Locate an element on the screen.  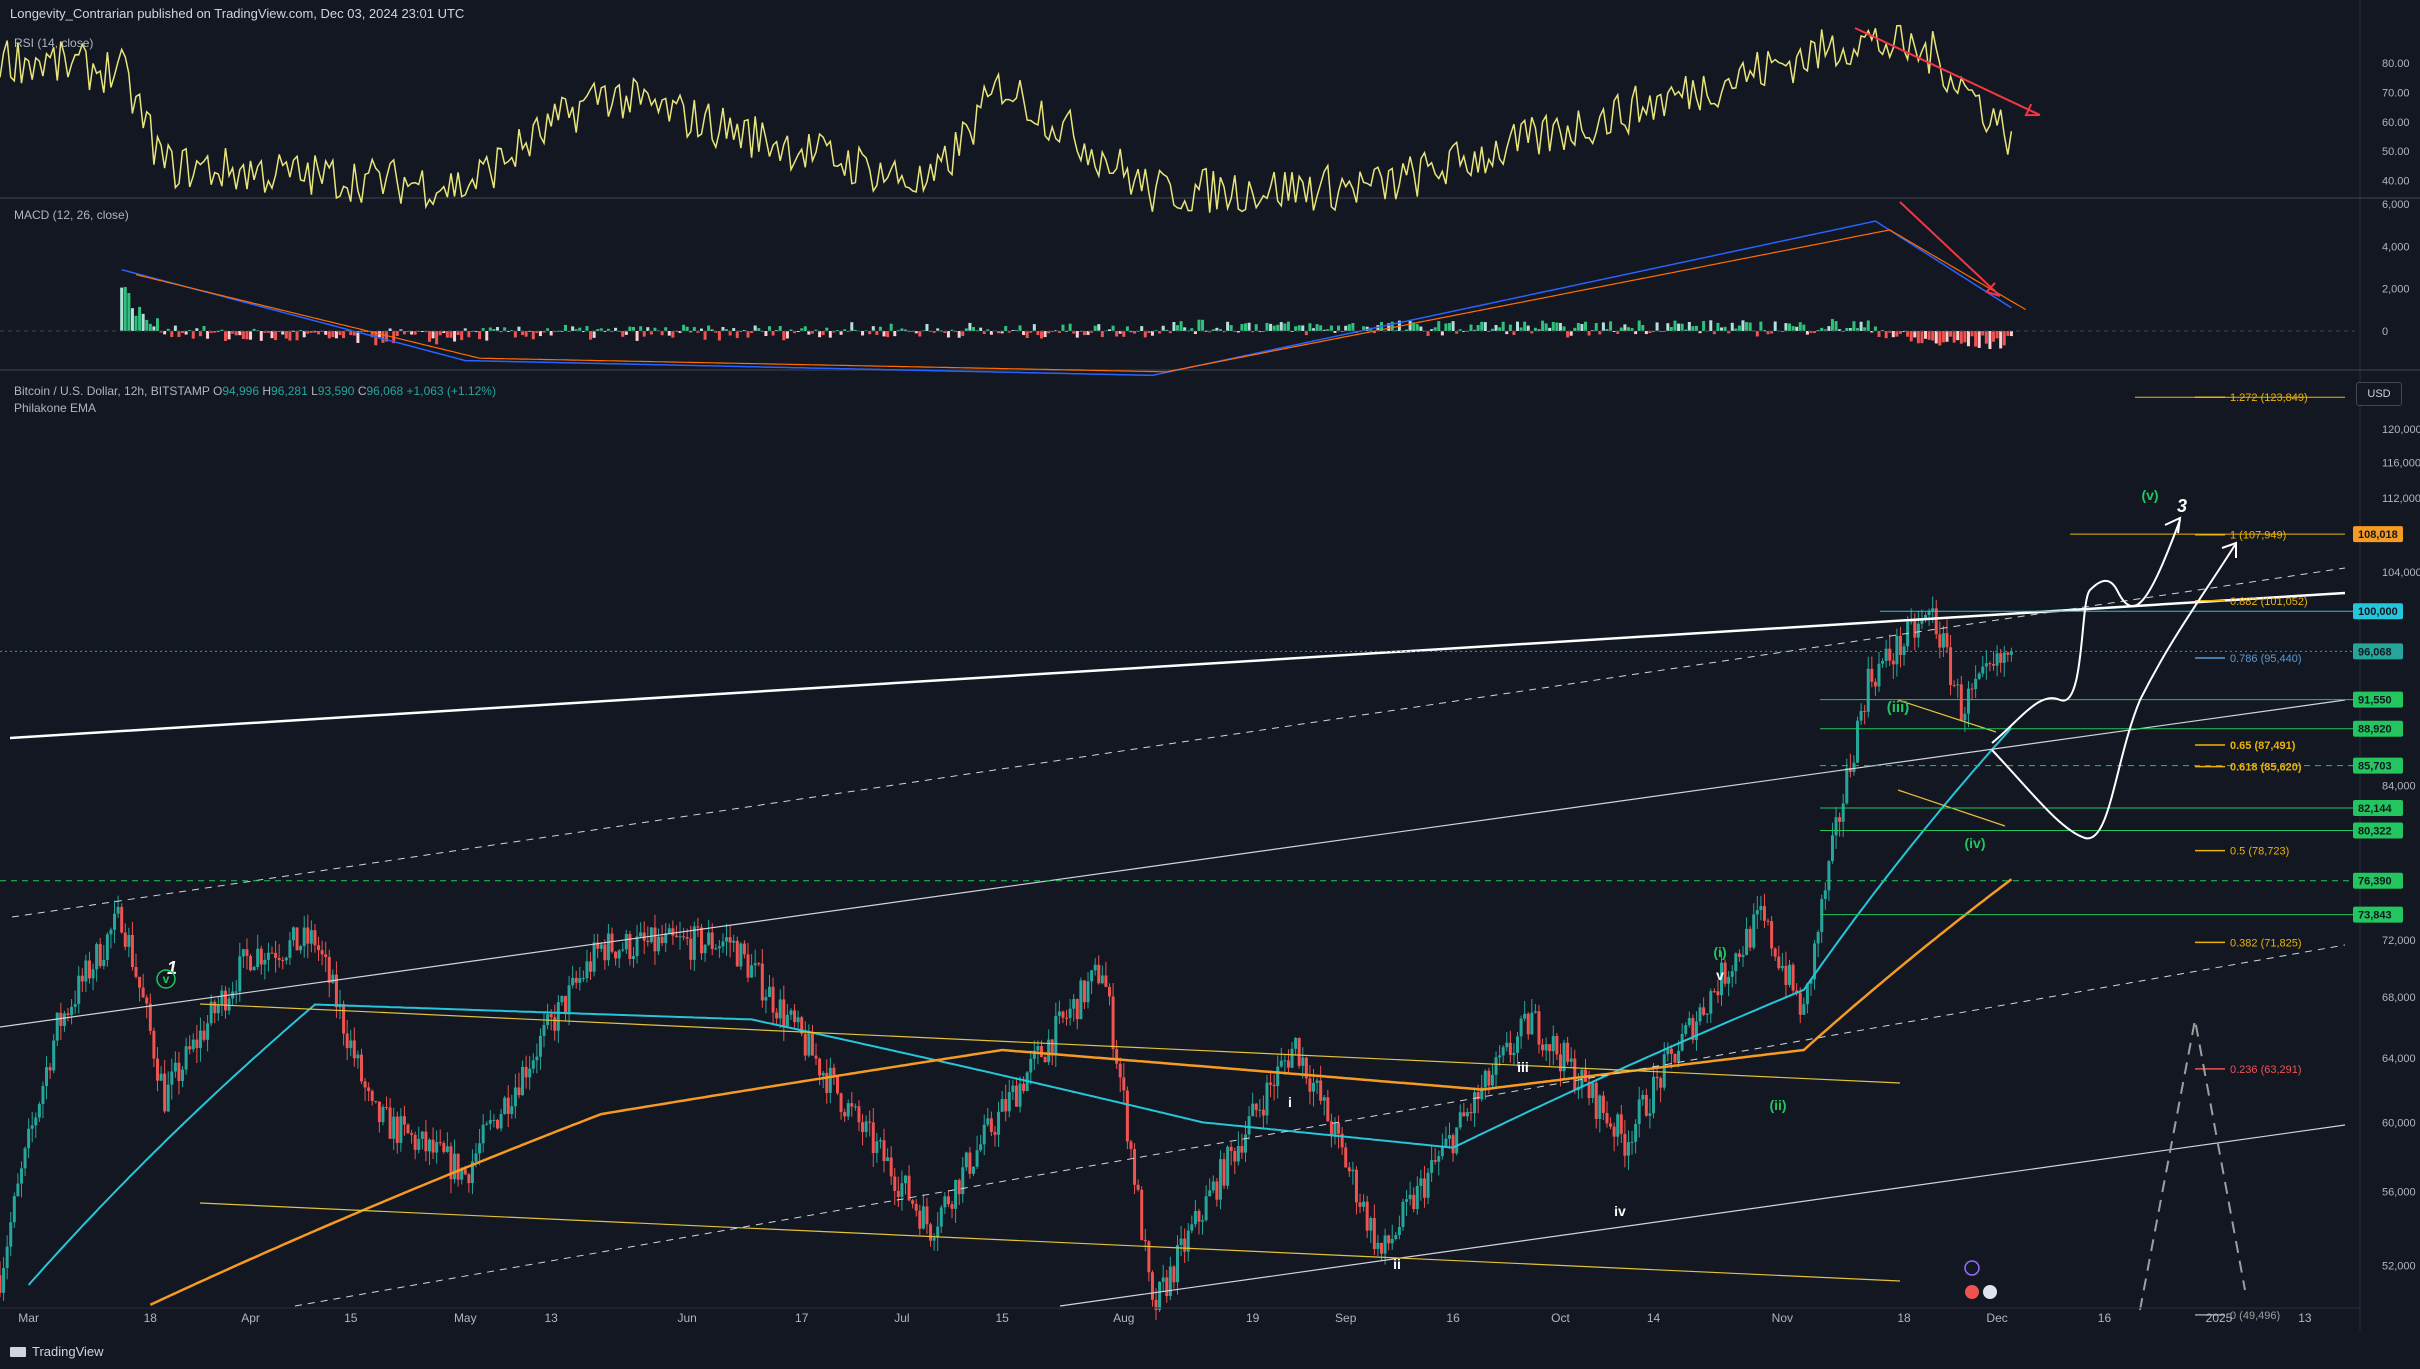
projected-path-correction is located at coordinates (2113, 692).